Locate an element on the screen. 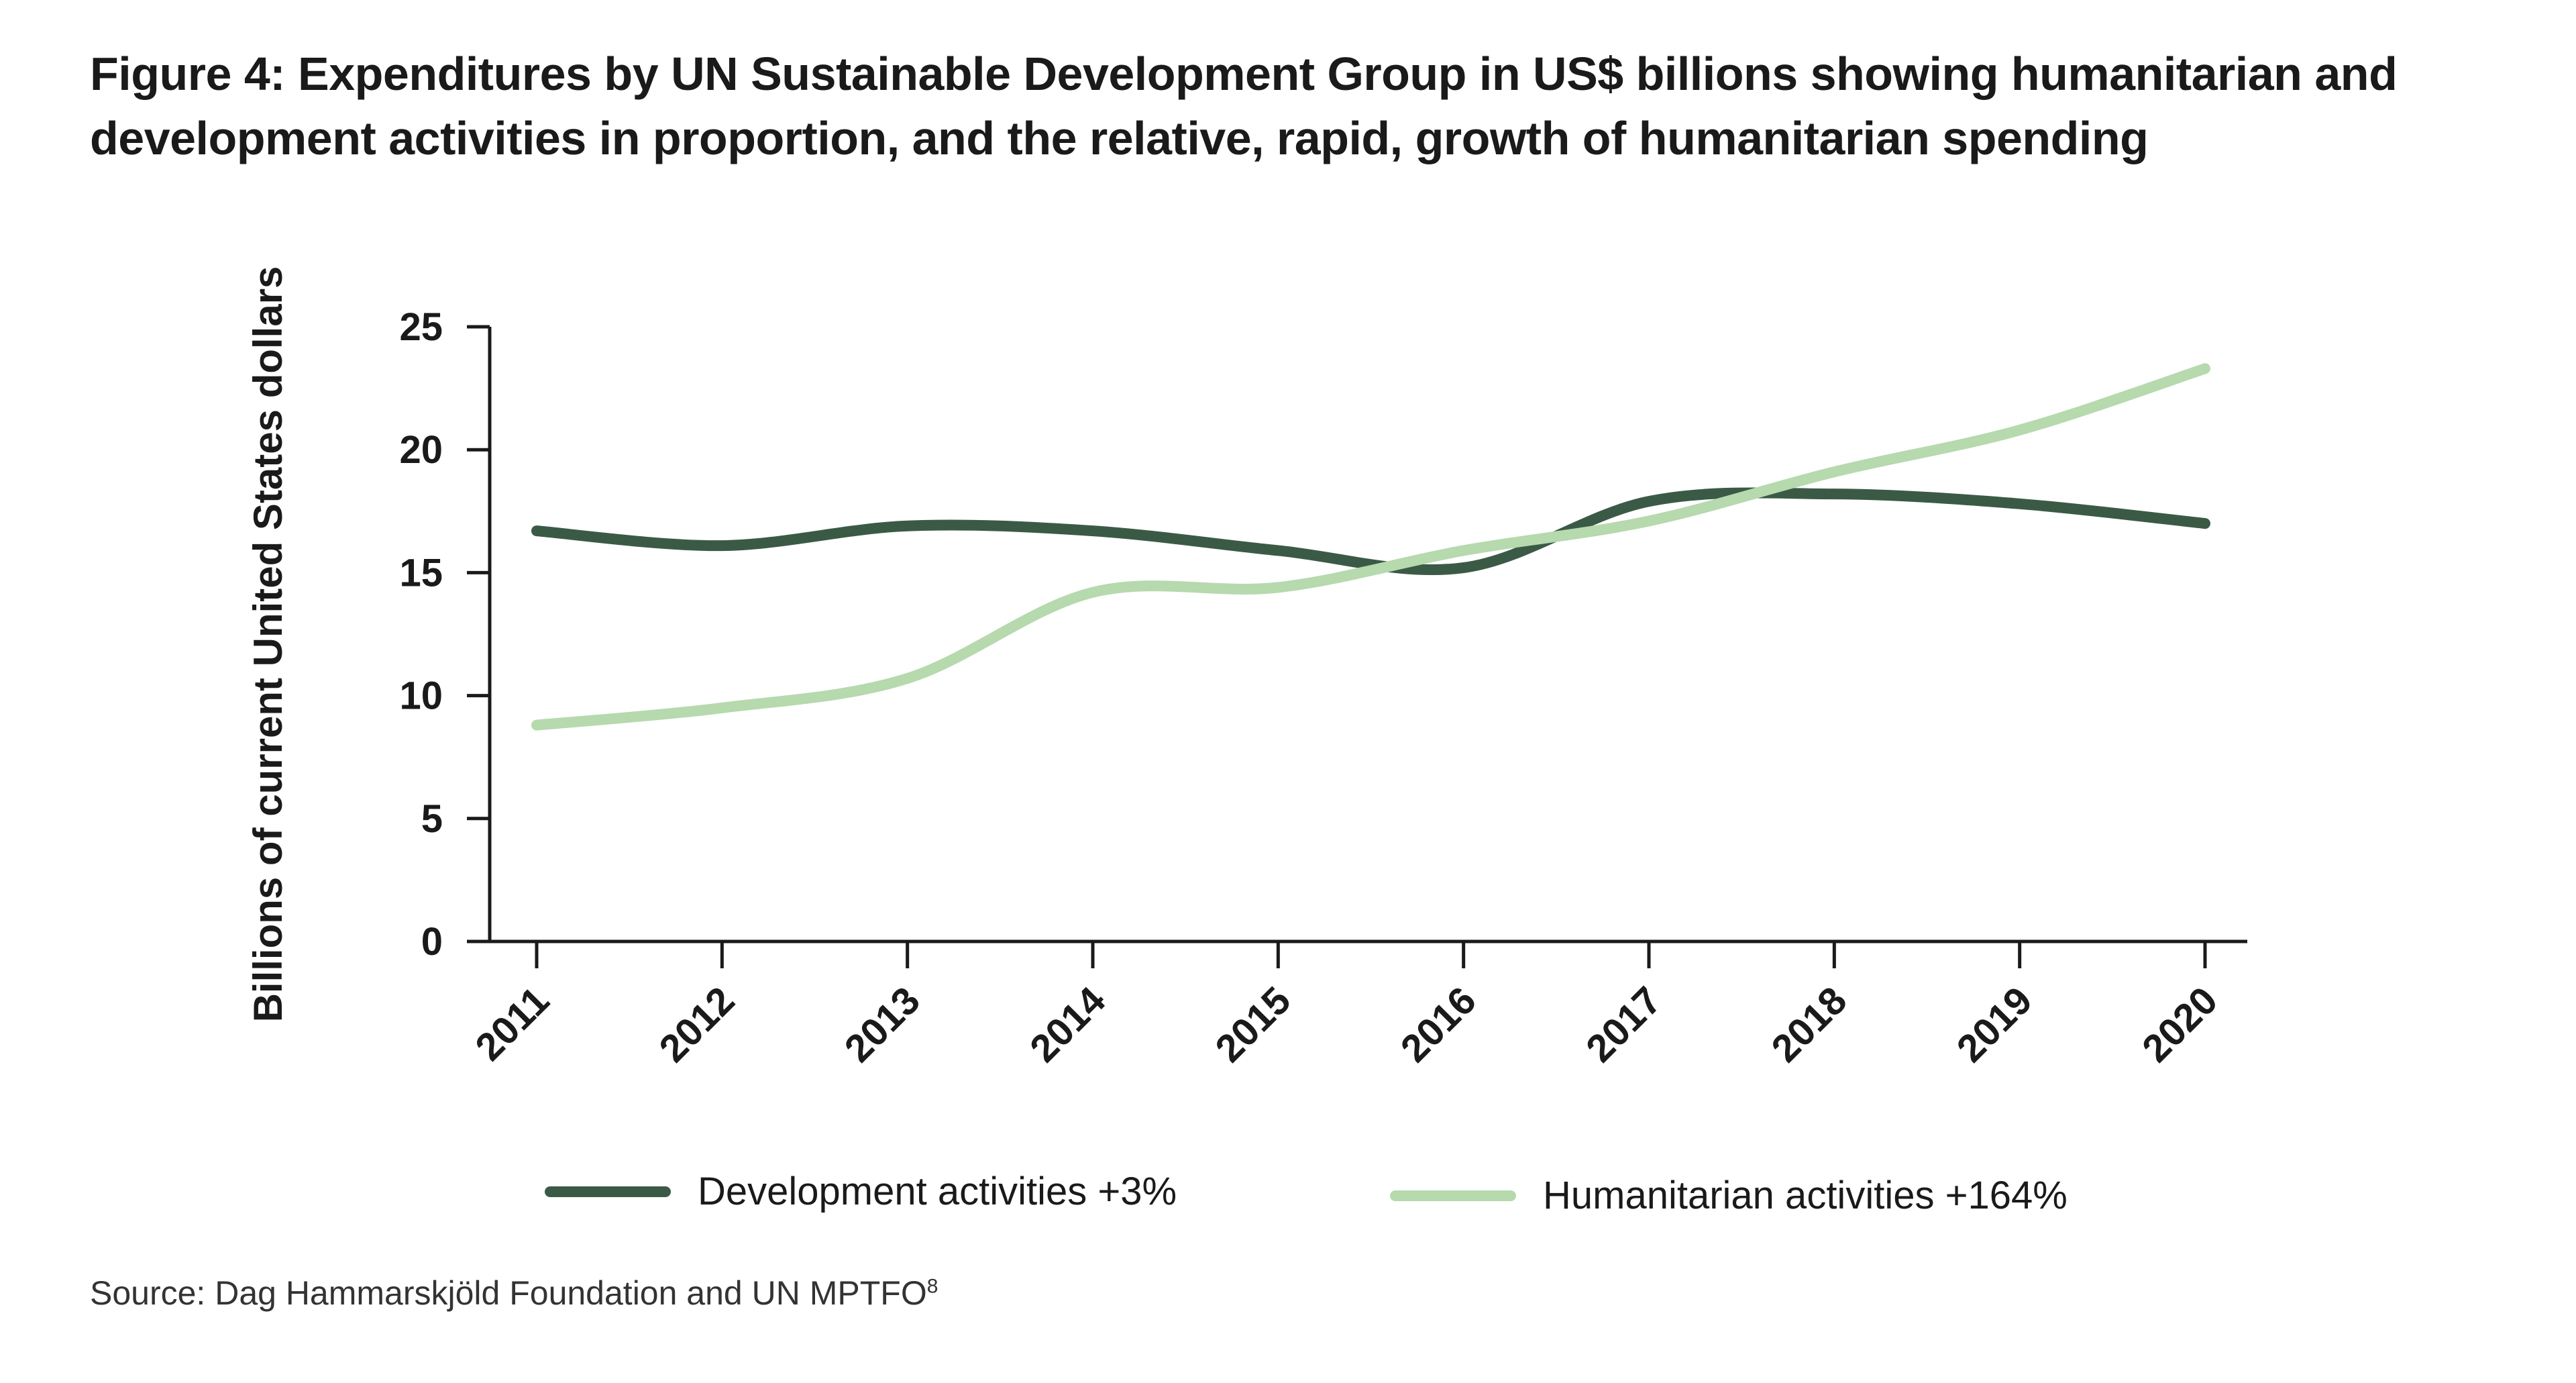 The width and height of the screenshot is (2576, 1383). x-tick-label: 2012 is located at coordinates (697, 1024).